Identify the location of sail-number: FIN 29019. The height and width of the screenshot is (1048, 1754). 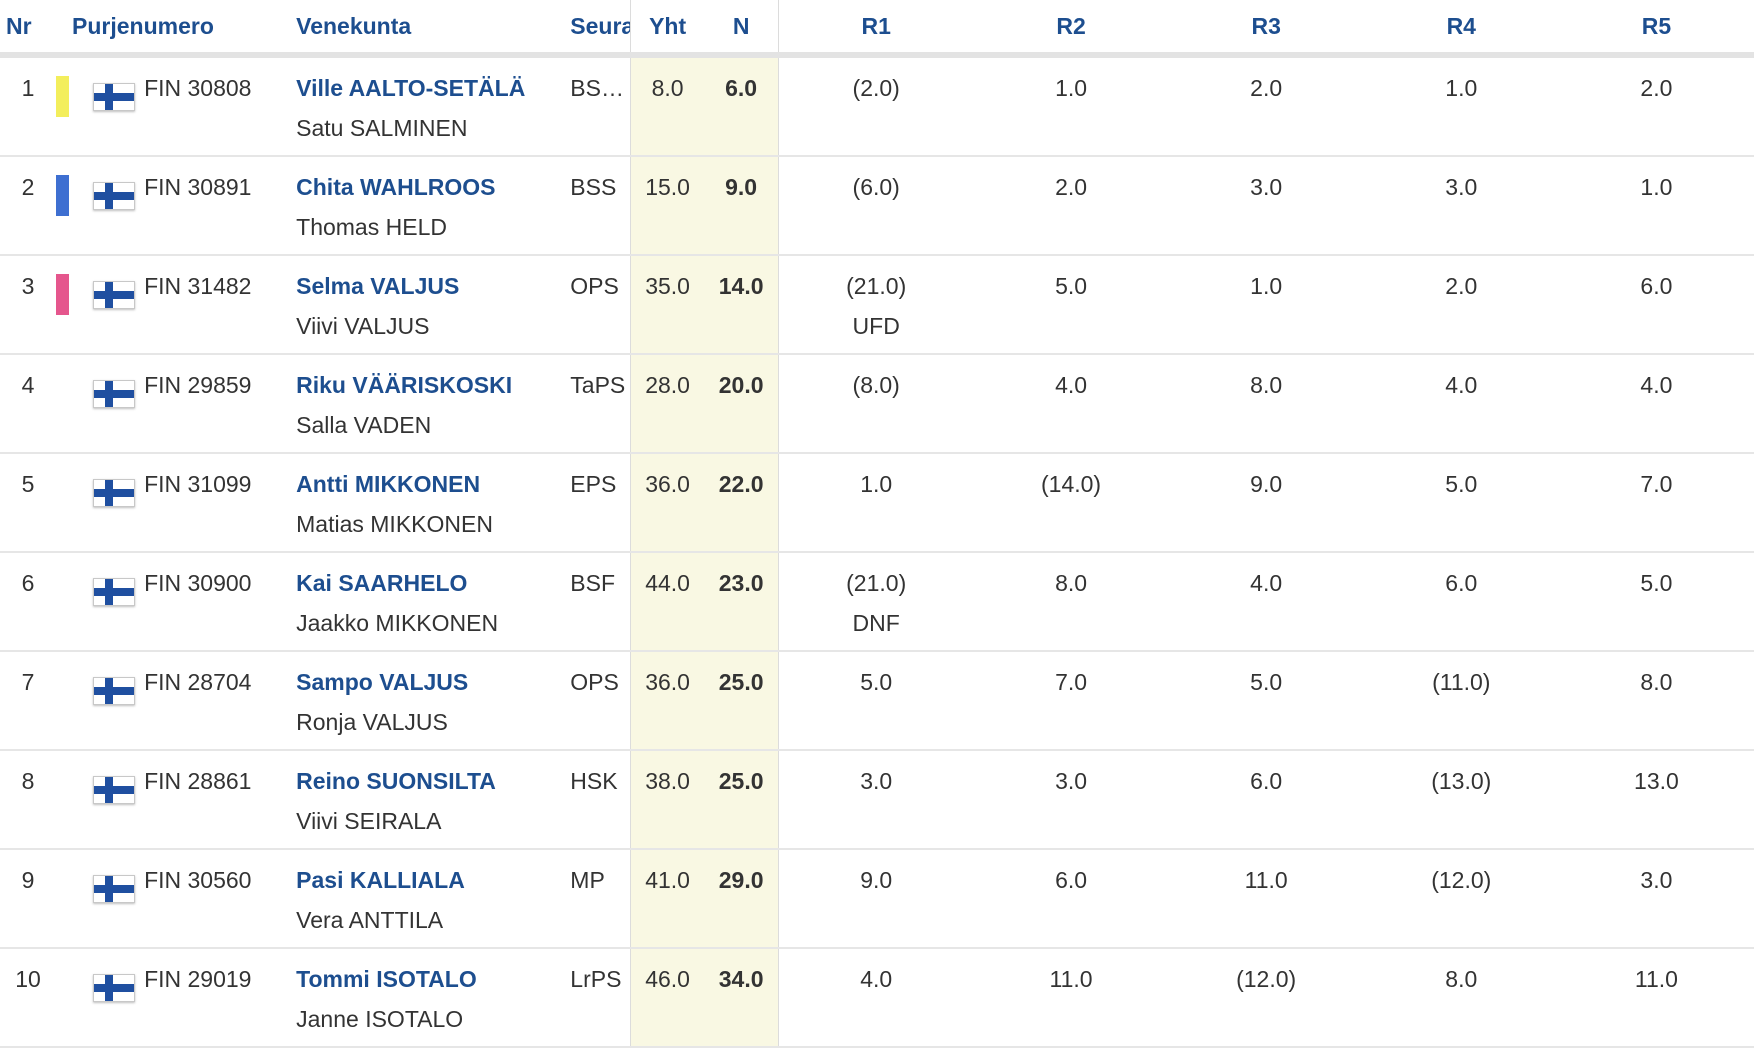
(198, 979).